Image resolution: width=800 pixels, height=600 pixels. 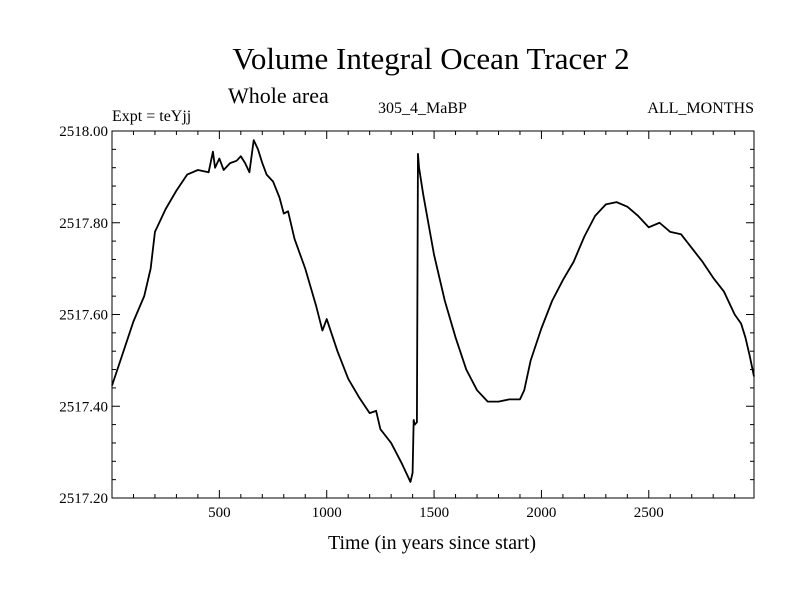 What do you see at coordinates (151, 116) in the screenshot?
I see `expt-label: Expt = teYjj` at bounding box center [151, 116].